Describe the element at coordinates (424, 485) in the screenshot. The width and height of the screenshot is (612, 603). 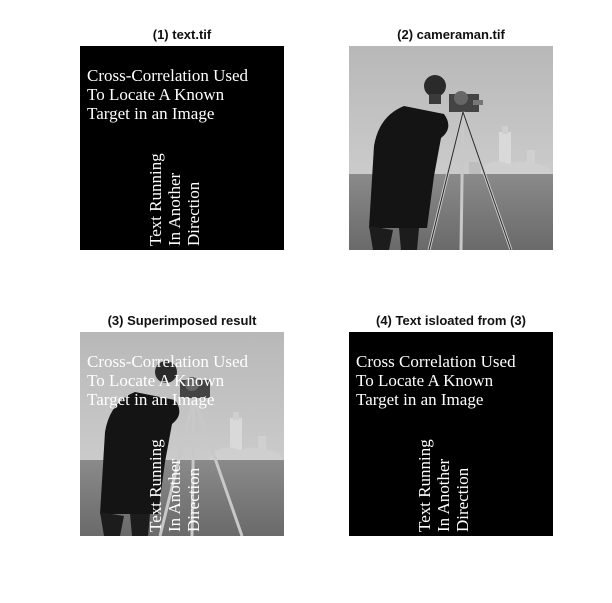
I see `isolated-vertical-text-1: Text Running` at that location.